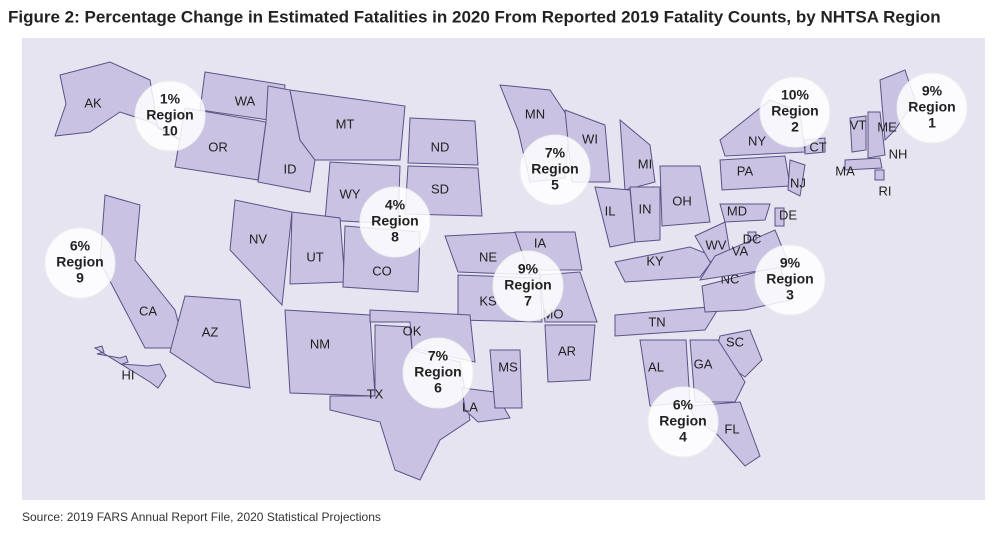 The height and width of the screenshot is (549, 1000). I want to click on state-label: MN, so click(535, 113).